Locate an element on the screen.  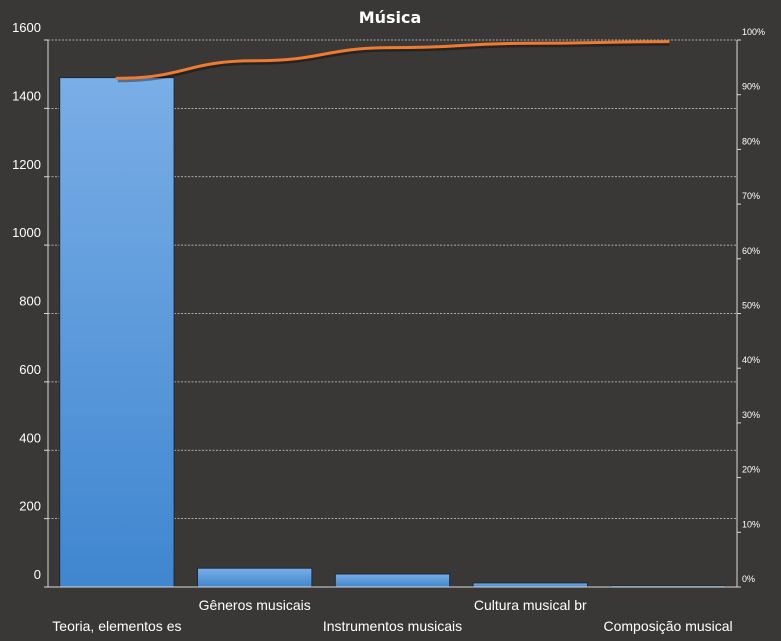
y-tick-label-600: 600 is located at coordinates (30, 369).